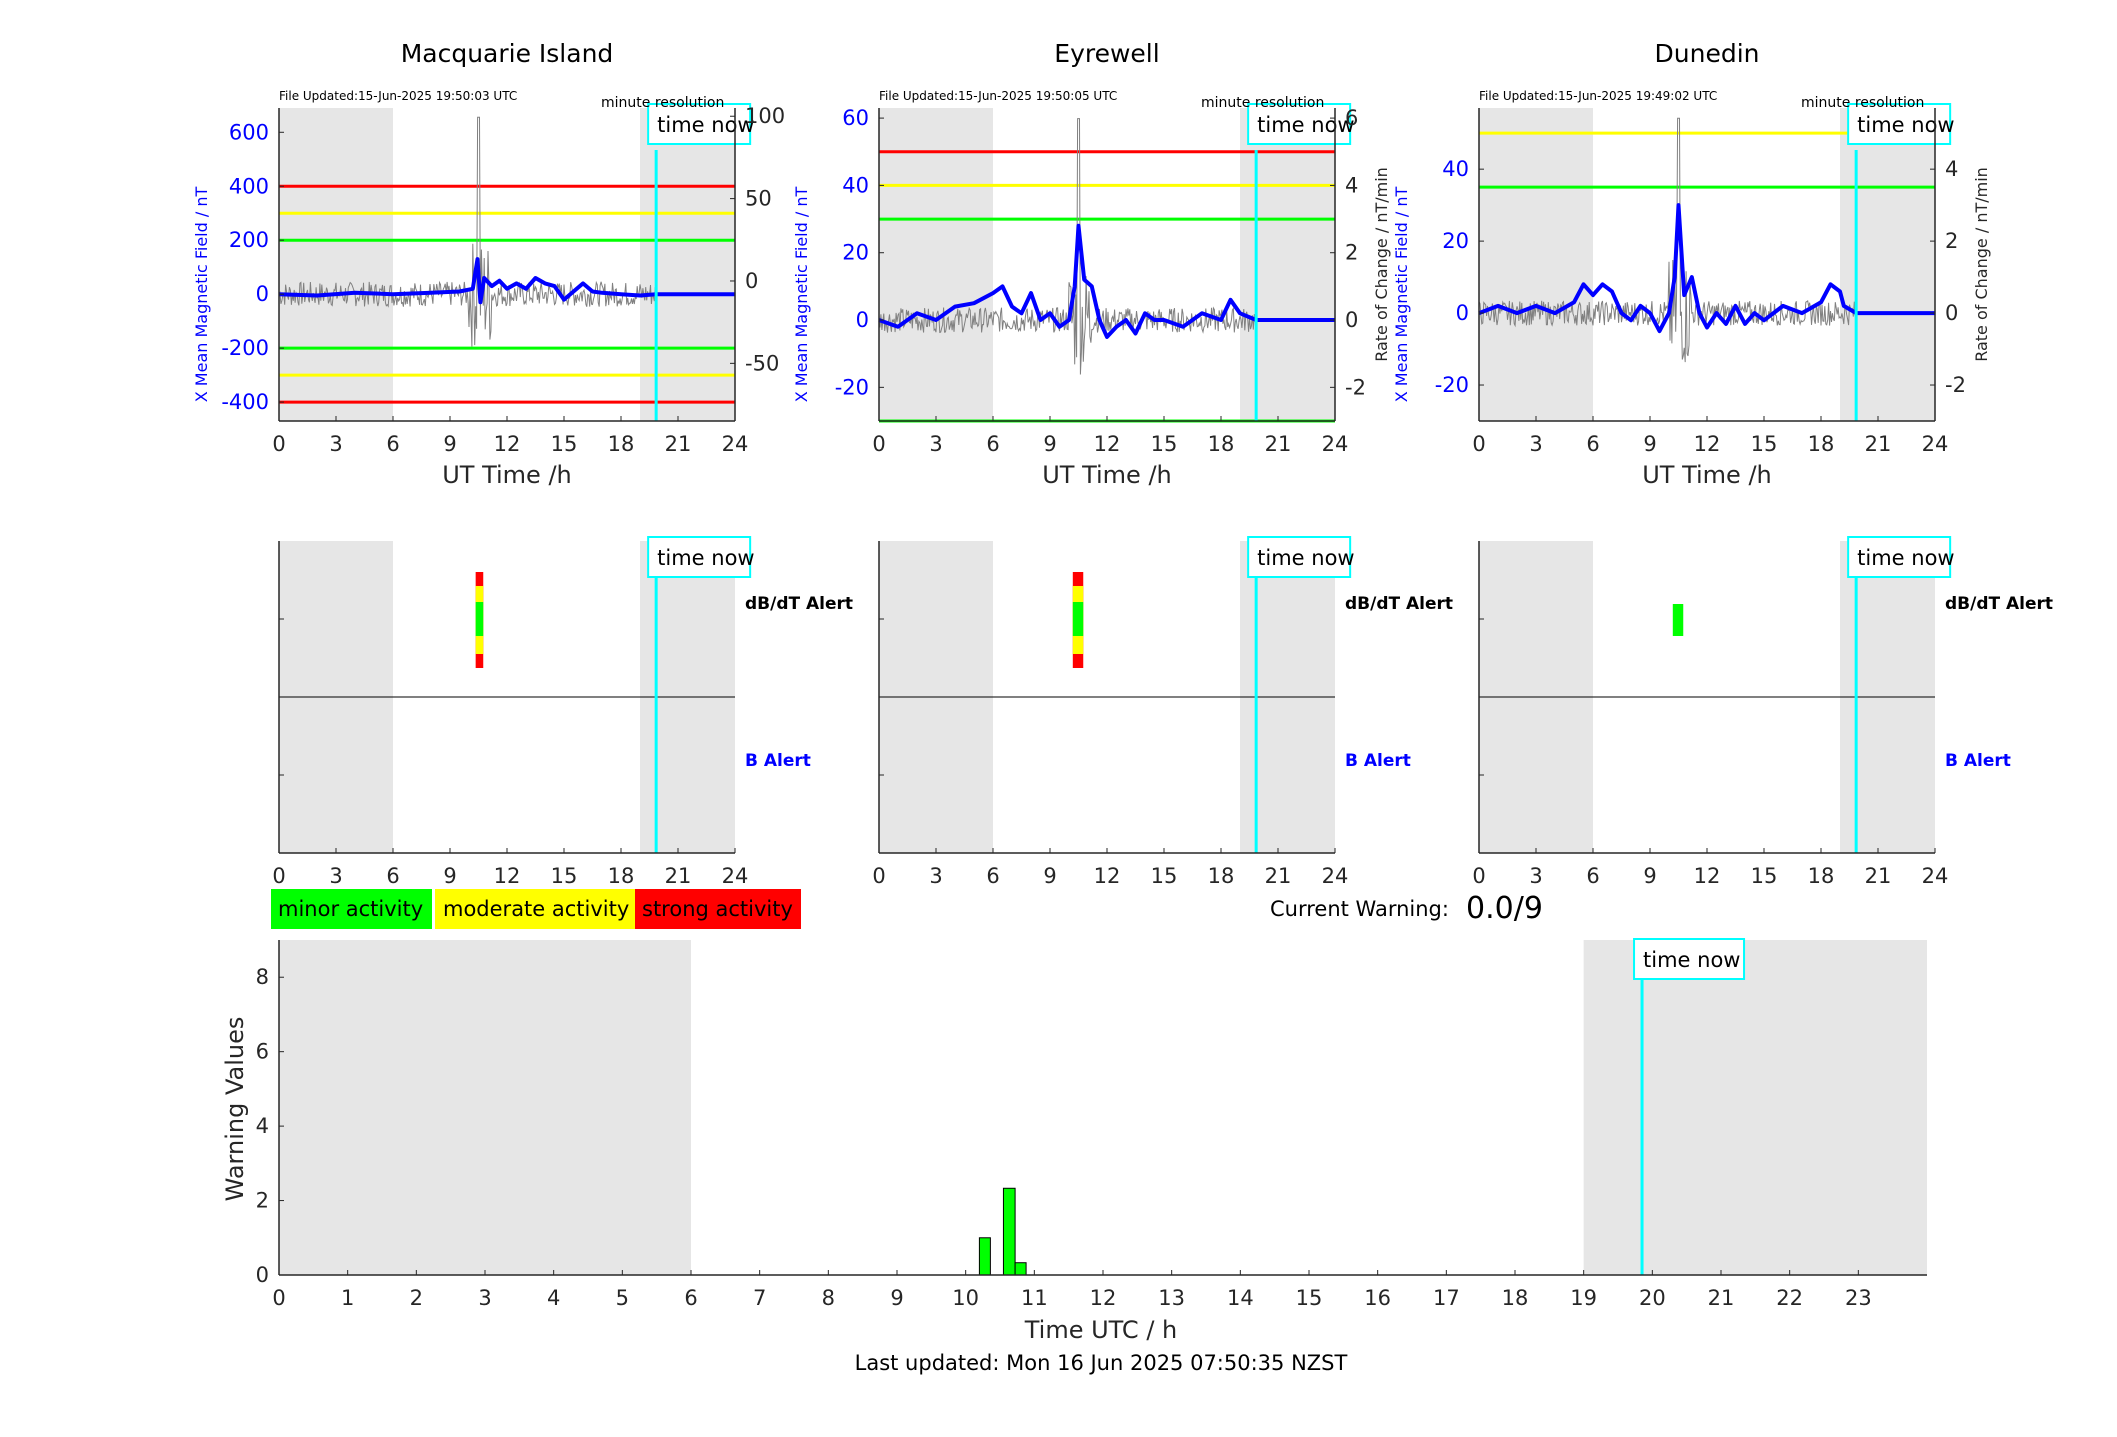 The width and height of the screenshot is (2117, 1437). What do you see at coordinates (201, 295) in the screenshot?
I see `y-axis-label: X Mean Magnetic Field / nT` at bounding box center [201, 295].